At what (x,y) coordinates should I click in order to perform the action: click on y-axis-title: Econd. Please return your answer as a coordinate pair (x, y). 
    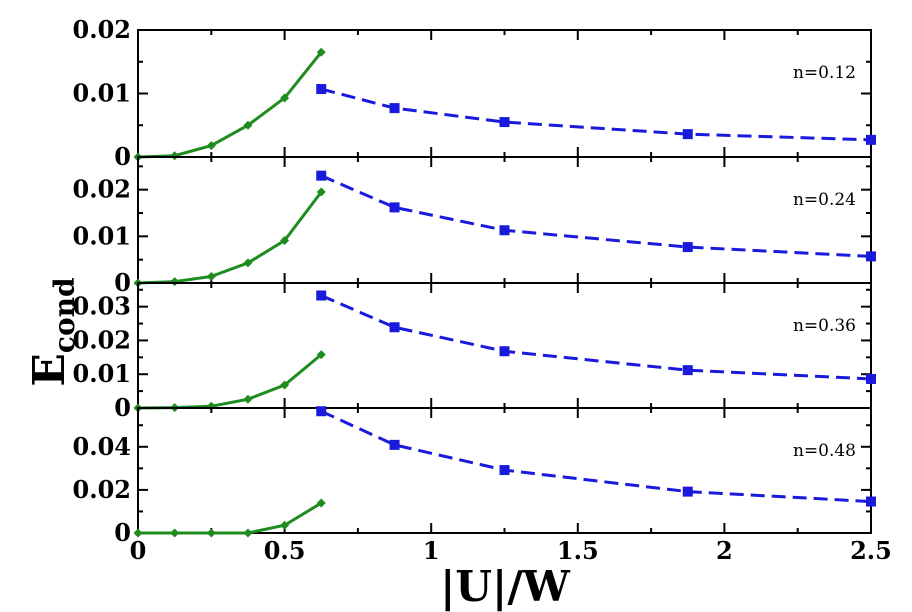
    Looking at the image, I should click on (52, 331).